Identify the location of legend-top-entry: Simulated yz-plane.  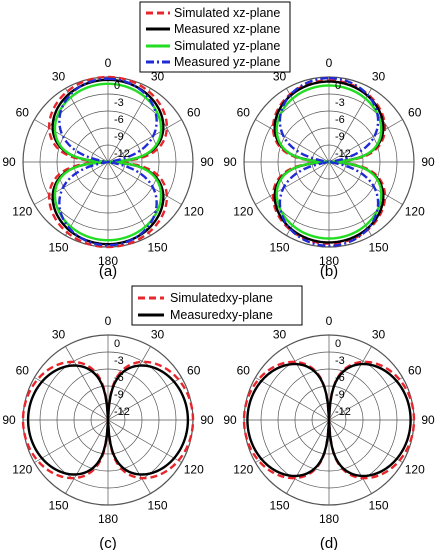
(213, 46).